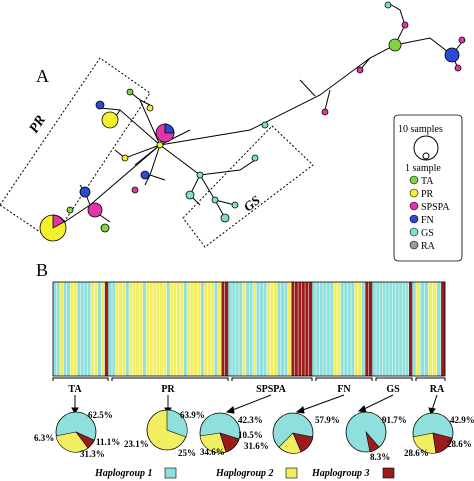 This screenshot has height=481, width=474. What do you see at coordinates (75, 149) in the screenshot?
I see `pr-group-box` at bounding box center [75, 149].